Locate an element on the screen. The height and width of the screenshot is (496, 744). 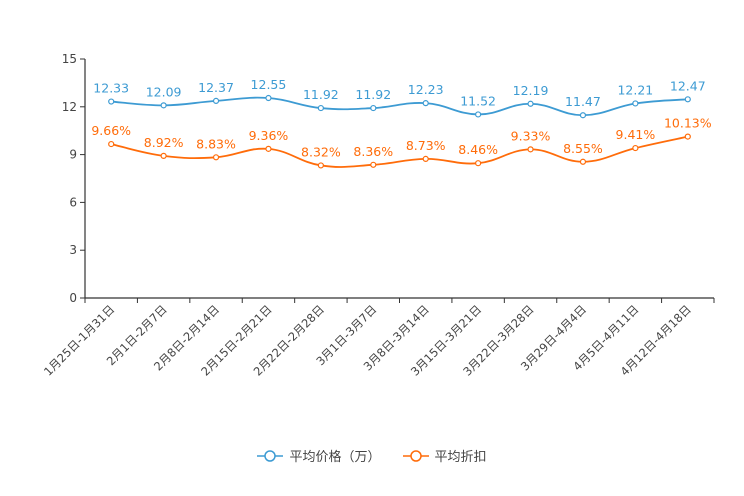
data-label: 12.19 is located at coordinates (531, 90).